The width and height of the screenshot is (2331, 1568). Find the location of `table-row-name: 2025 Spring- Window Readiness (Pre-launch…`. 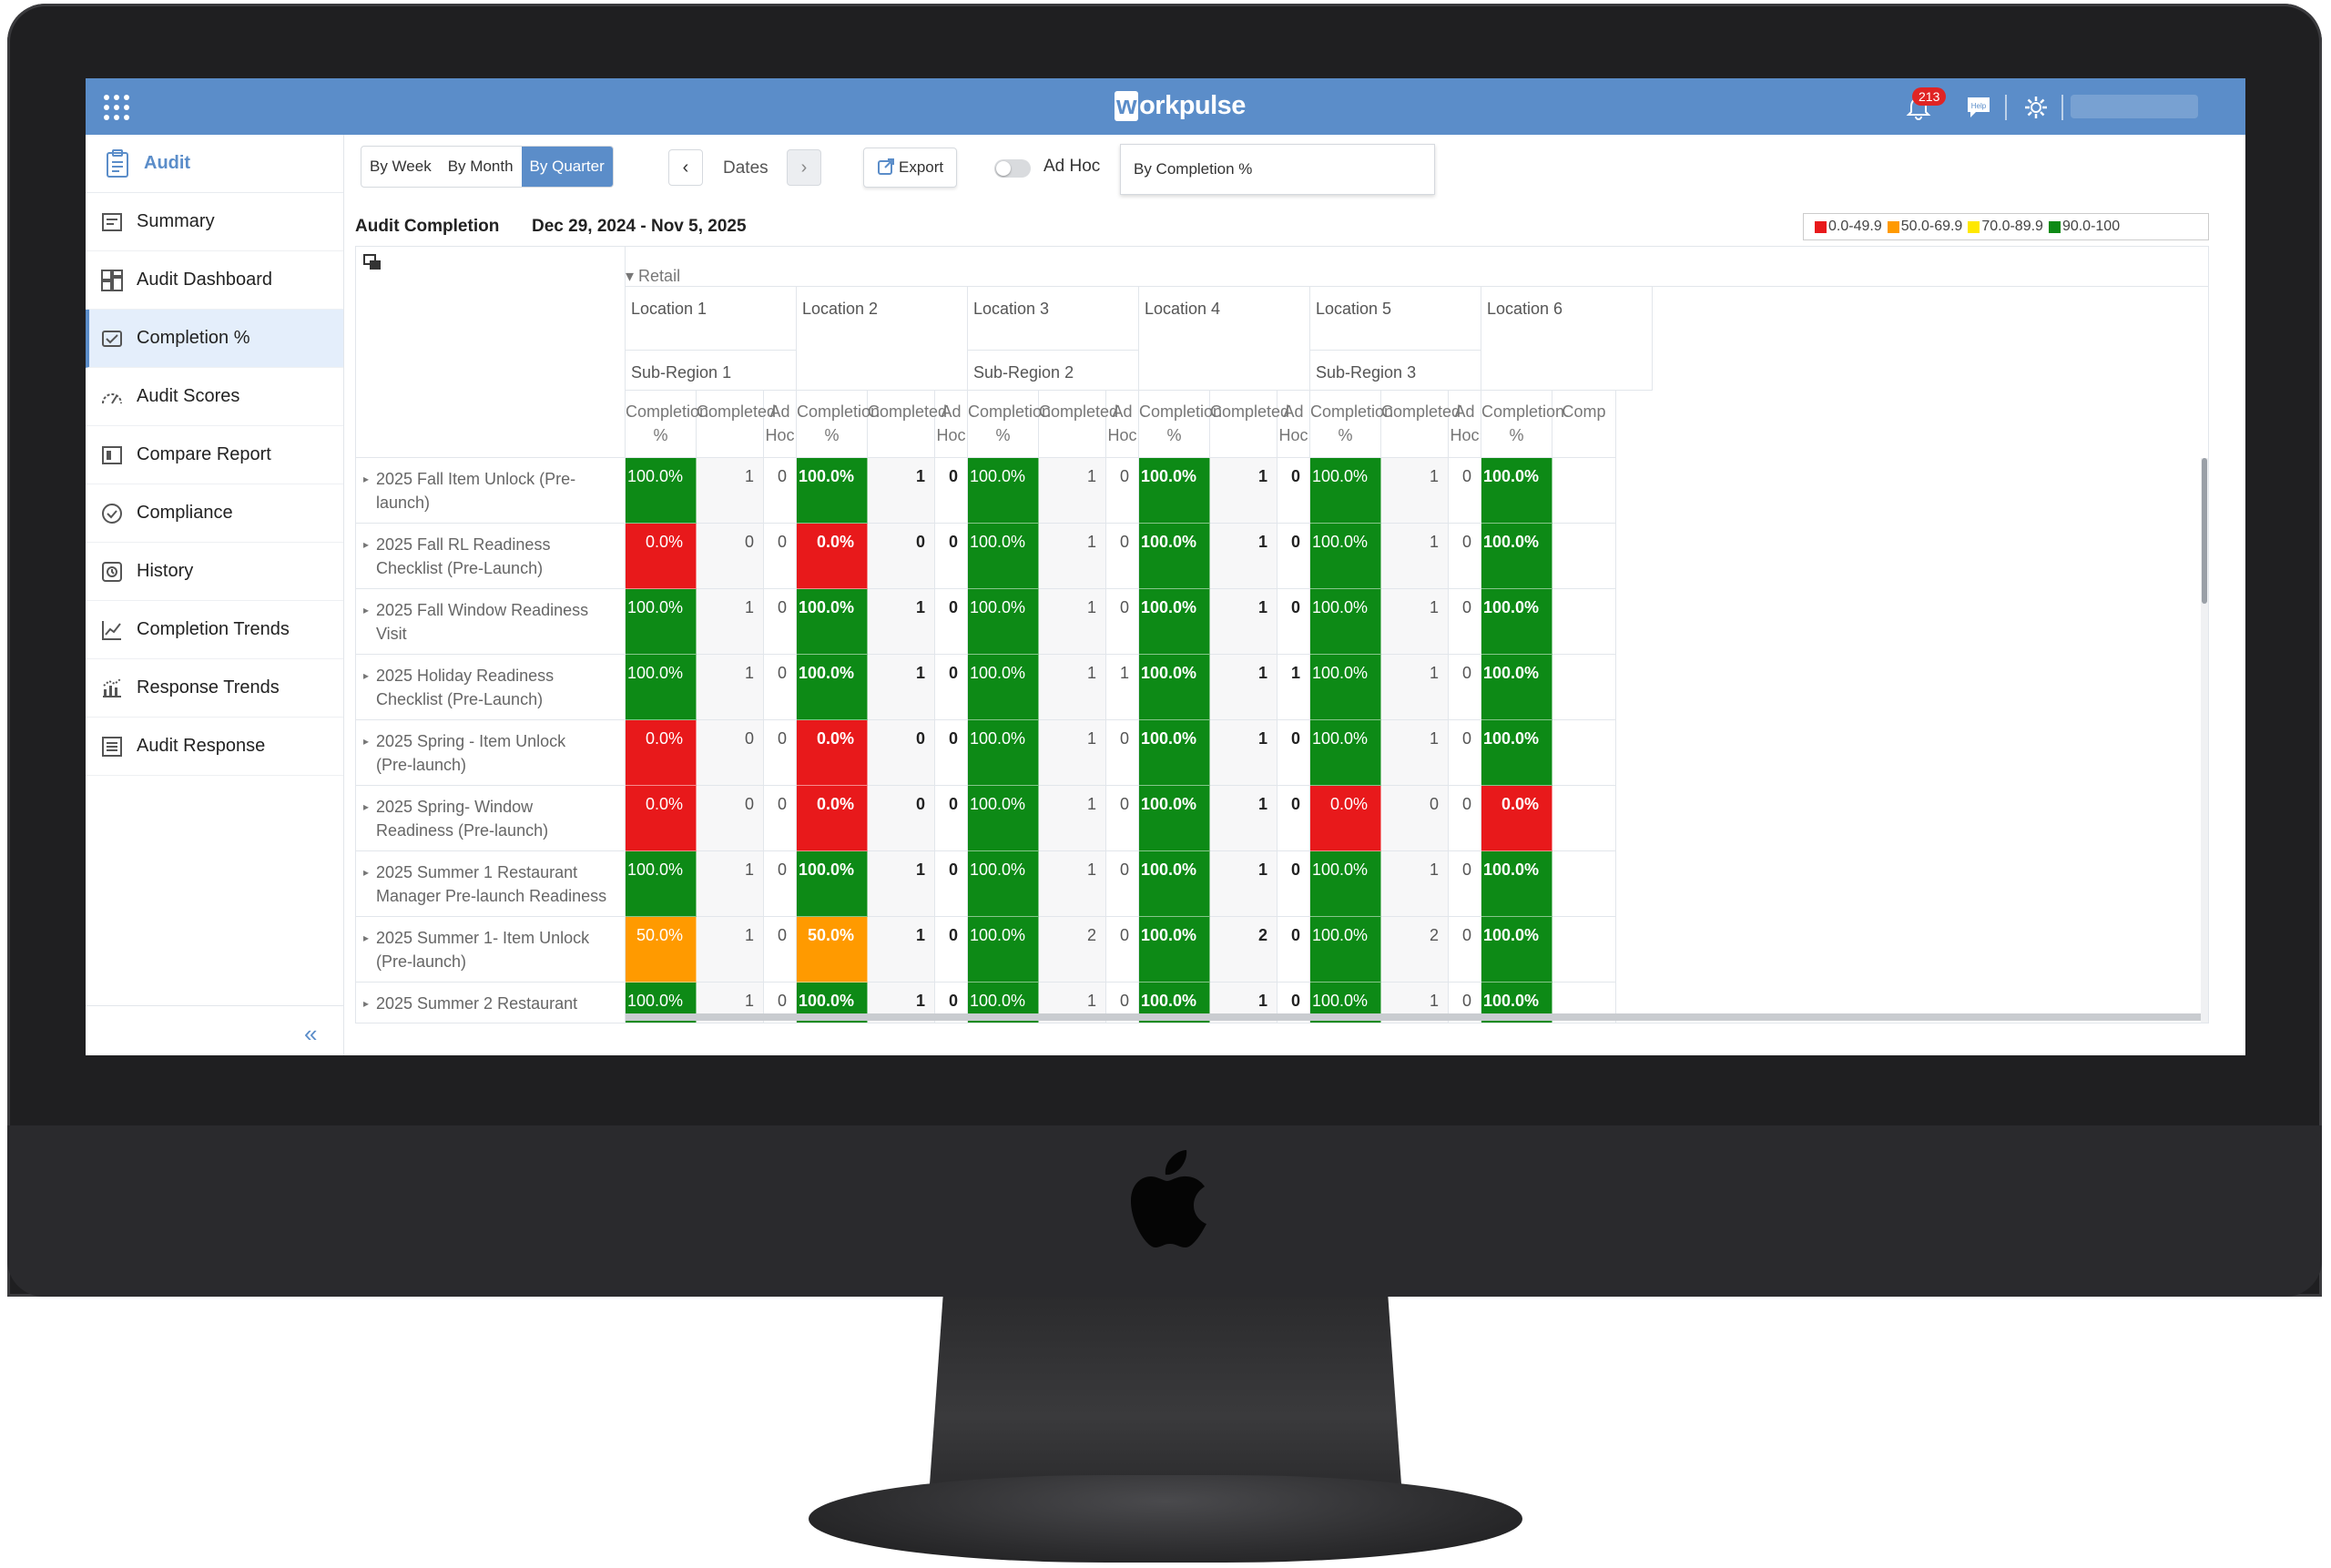

table-row-name: 2025 Spring- Window Readiness (Pre-launch… is located at coordinates (491, 818).